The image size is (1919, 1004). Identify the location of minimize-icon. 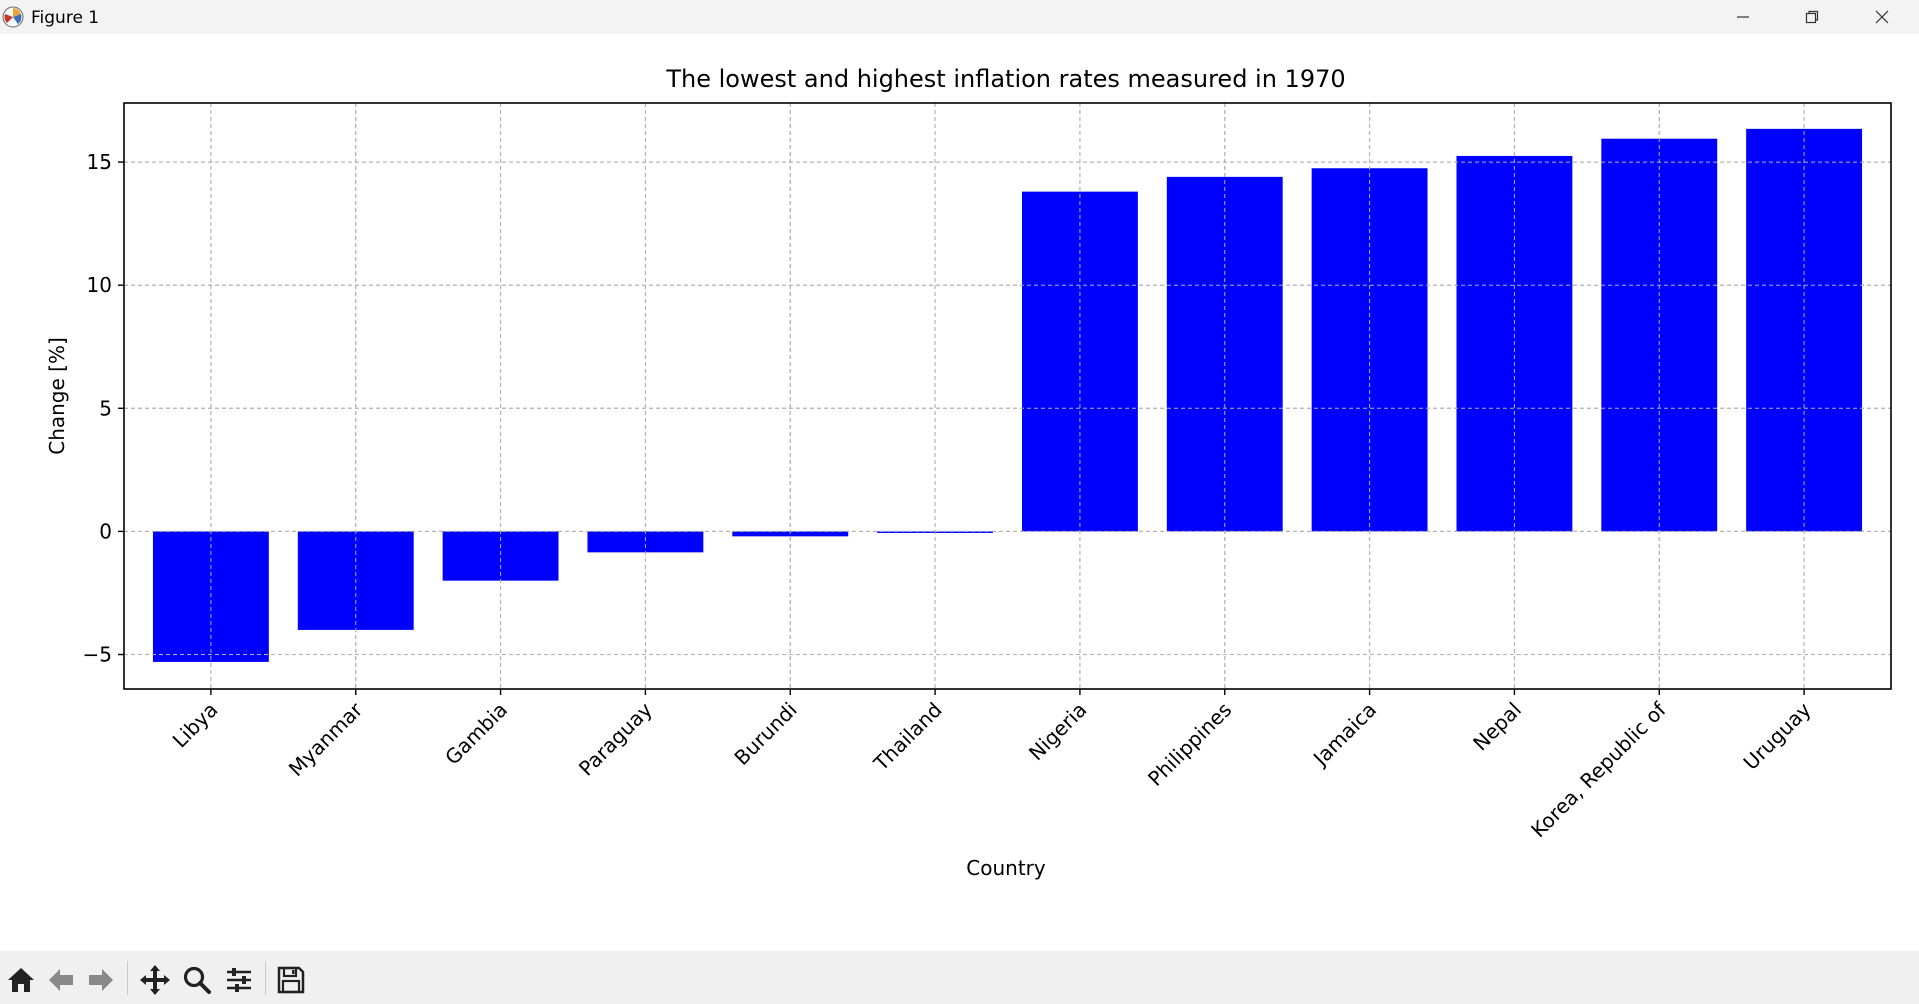
(1743, 17).